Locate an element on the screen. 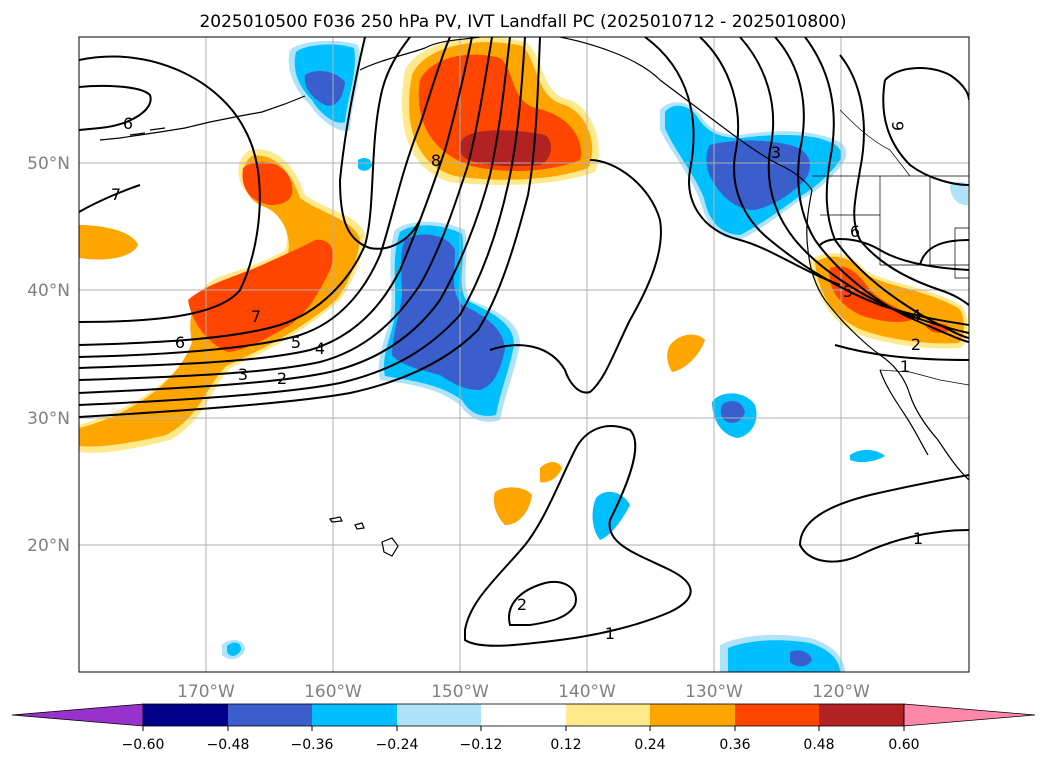 The height and width of the screenshot is (765, 1047). contour-1-east is located at coordinates (901, 352).